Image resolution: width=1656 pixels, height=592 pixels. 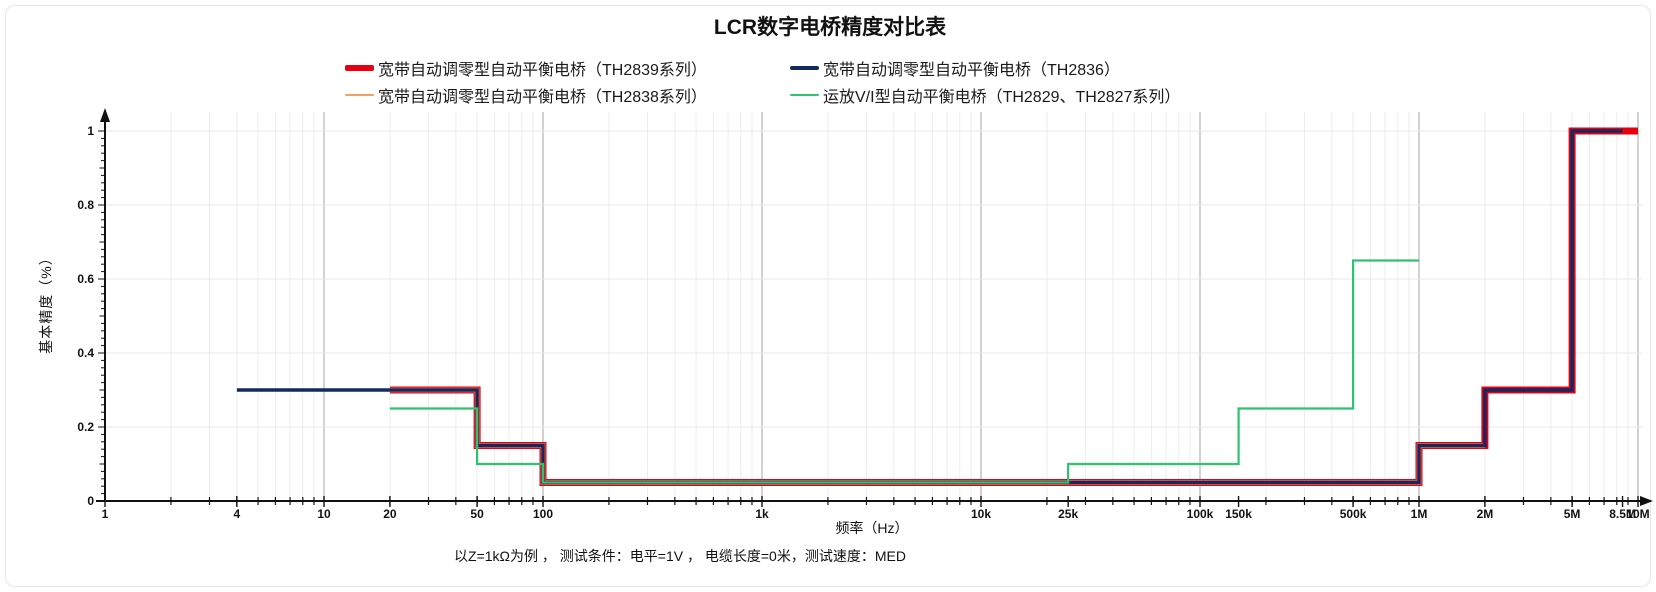 I want to click on legend-item-1: 宽带自动调零型自动平衡电桥（TH2836）, so click(x=955, y=68).